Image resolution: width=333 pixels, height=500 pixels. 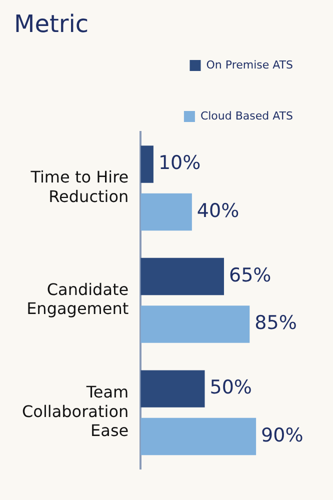 What do you see at coordinates (51, 24) in the screenshot?
I see `chart-title: Metric` at bounding box center [51, 24].